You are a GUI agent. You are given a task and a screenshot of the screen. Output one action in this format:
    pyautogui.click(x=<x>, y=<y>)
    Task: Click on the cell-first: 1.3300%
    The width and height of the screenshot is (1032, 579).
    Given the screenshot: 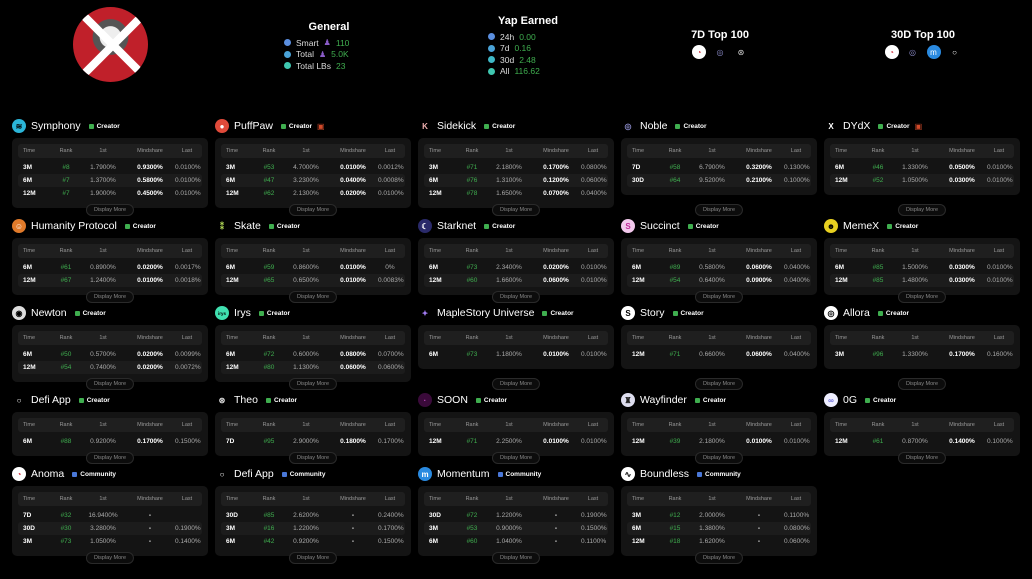 What is the action you would take?
    pyautogui.click(x=915, y=354)
    